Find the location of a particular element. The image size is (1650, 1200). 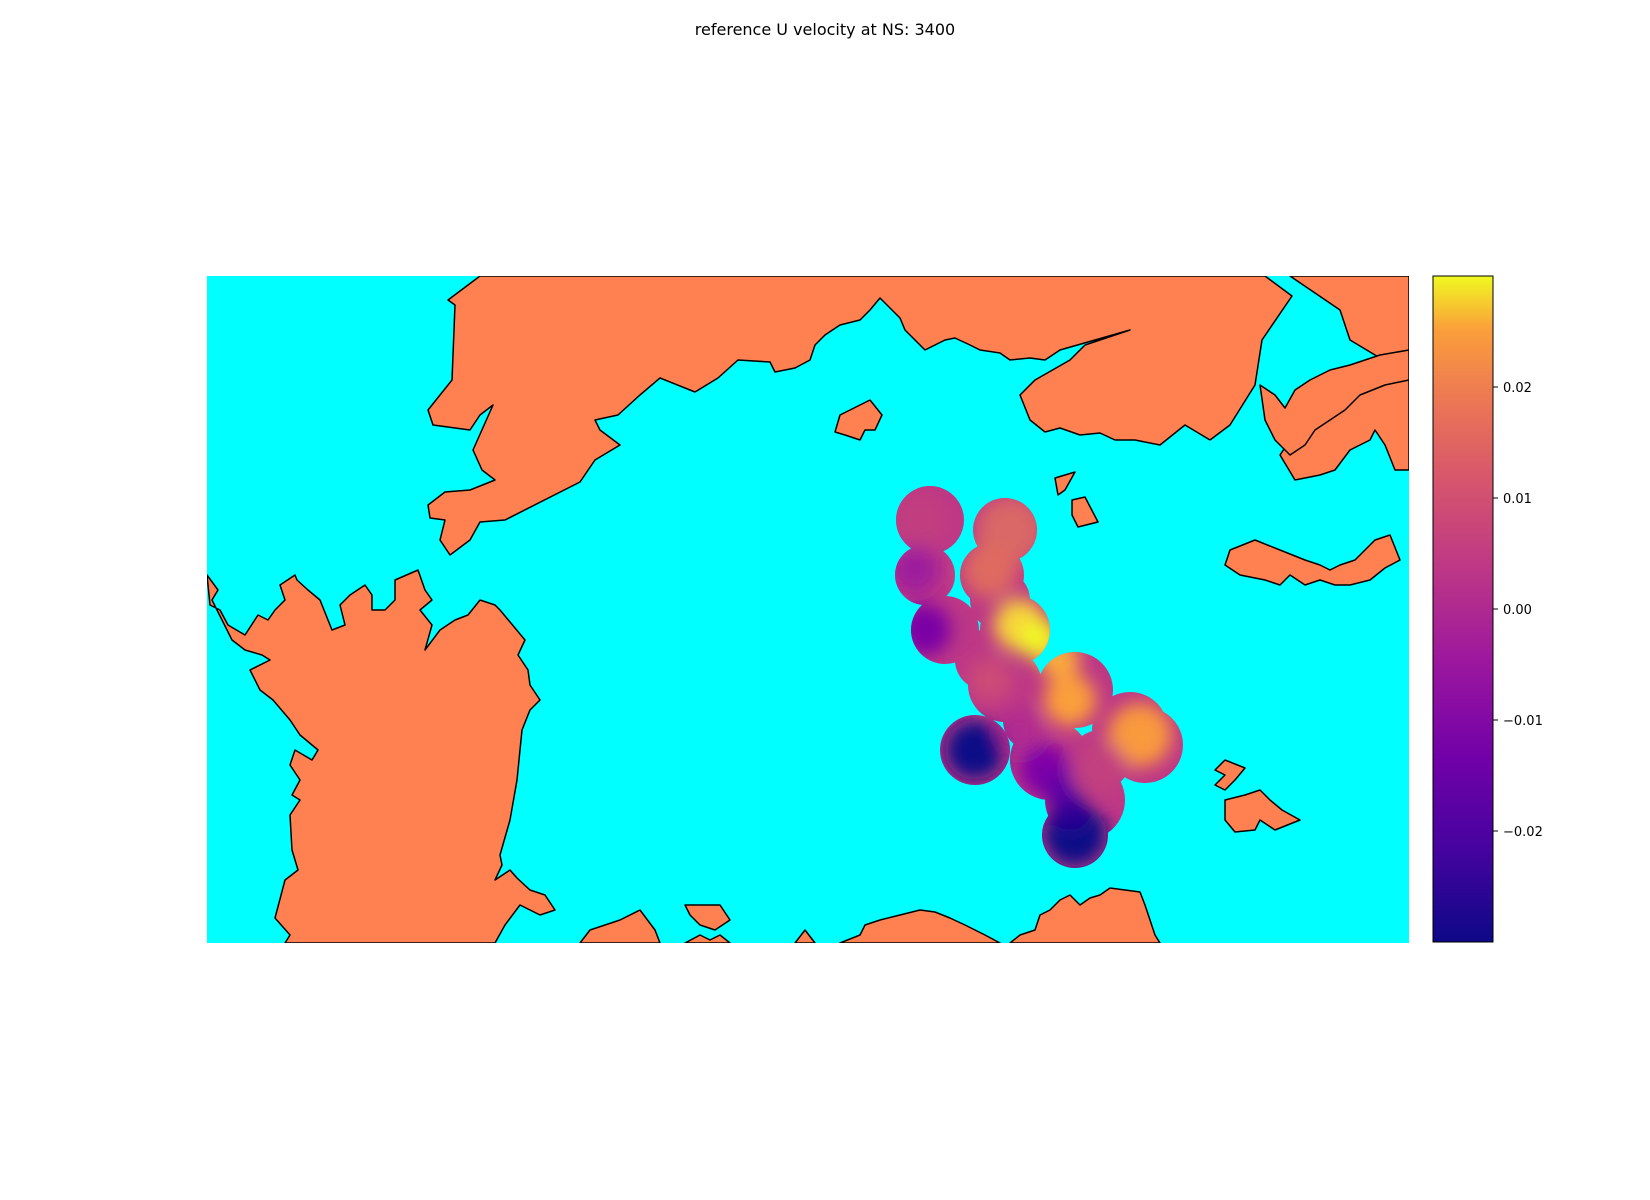

colorbar-tick-label: 0.02 is located at coordinates (1517, 388).